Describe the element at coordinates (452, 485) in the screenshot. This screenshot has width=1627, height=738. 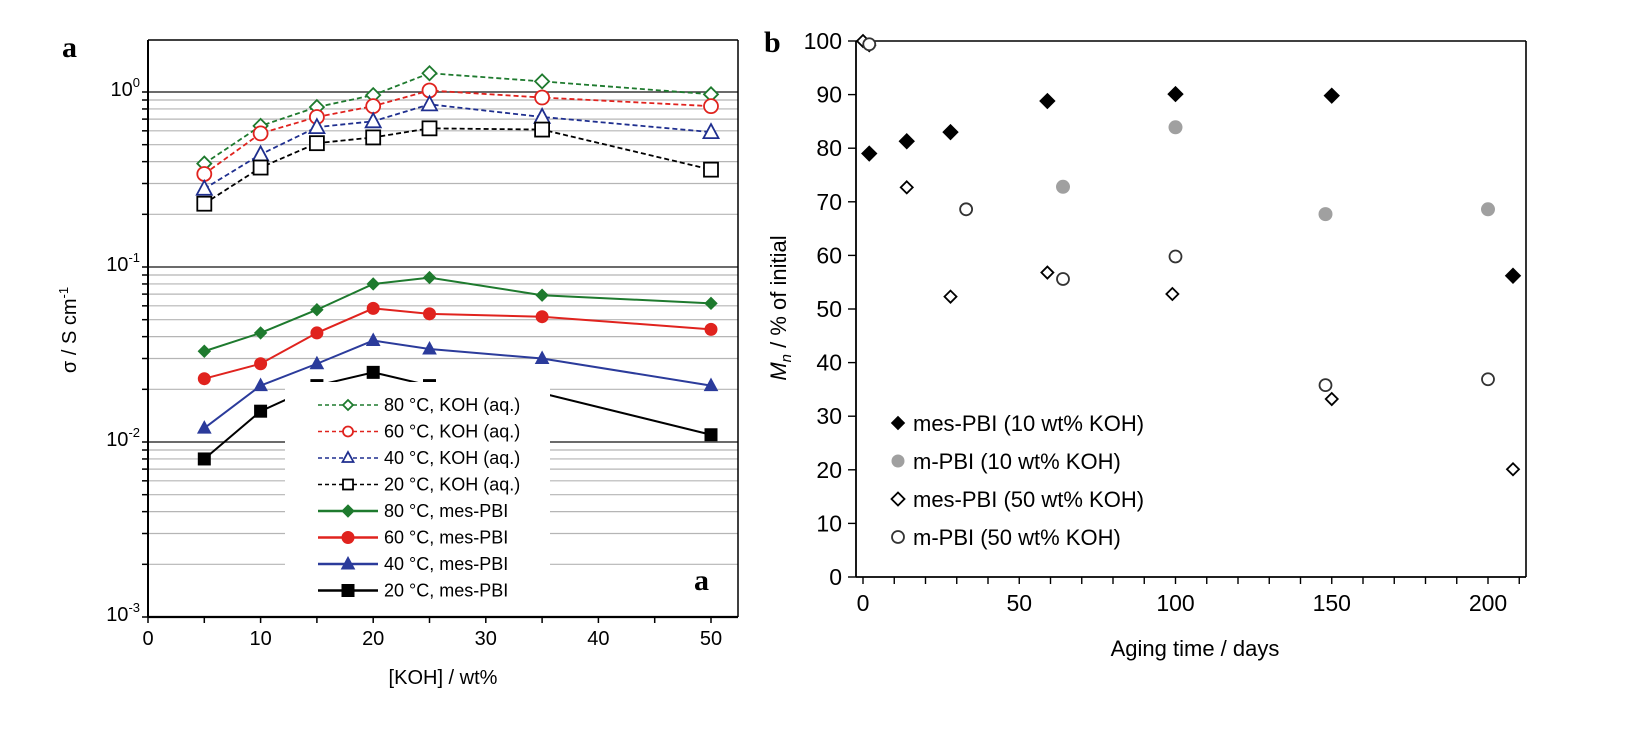
I see `a-legend-label-3: 20 °C, KOH (aq.)` at that location.